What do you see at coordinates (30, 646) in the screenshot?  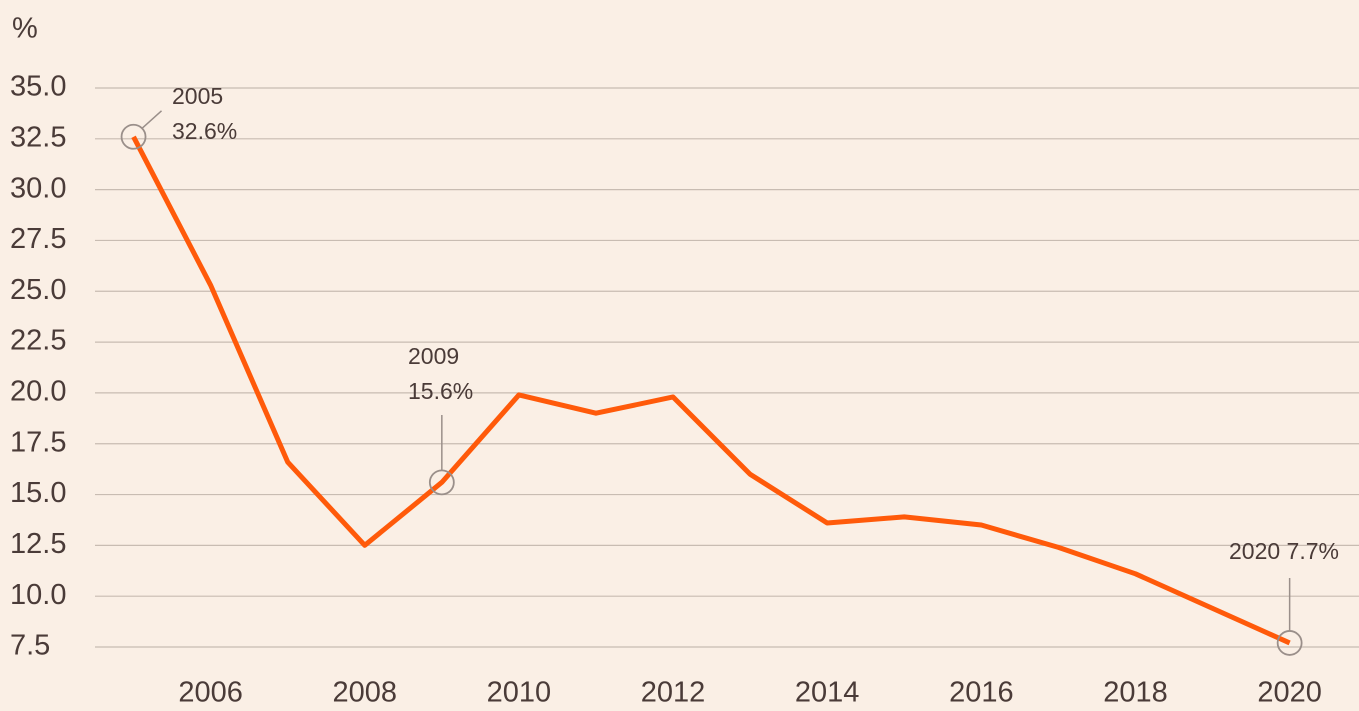 I see `y-tick-label: 7.5` at bounding box center [30, 646].